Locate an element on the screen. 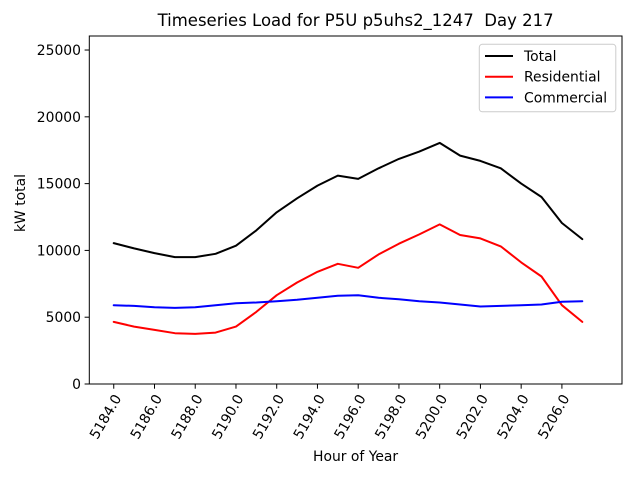  x-tick-label: 5204.0 is located at coordinates (513, 417).